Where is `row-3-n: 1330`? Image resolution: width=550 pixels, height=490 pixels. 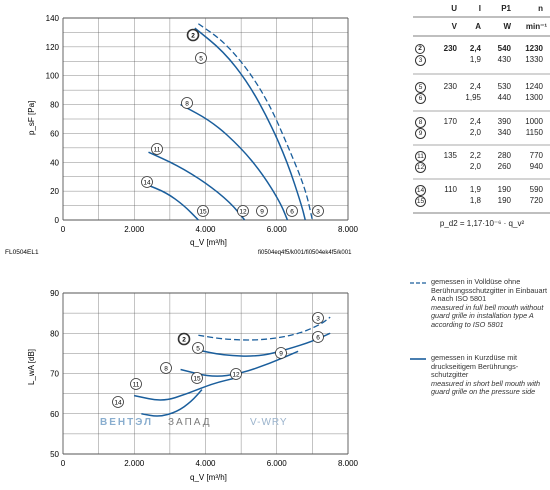
row-3-n: 1330 is located at coordinates (534, 59).